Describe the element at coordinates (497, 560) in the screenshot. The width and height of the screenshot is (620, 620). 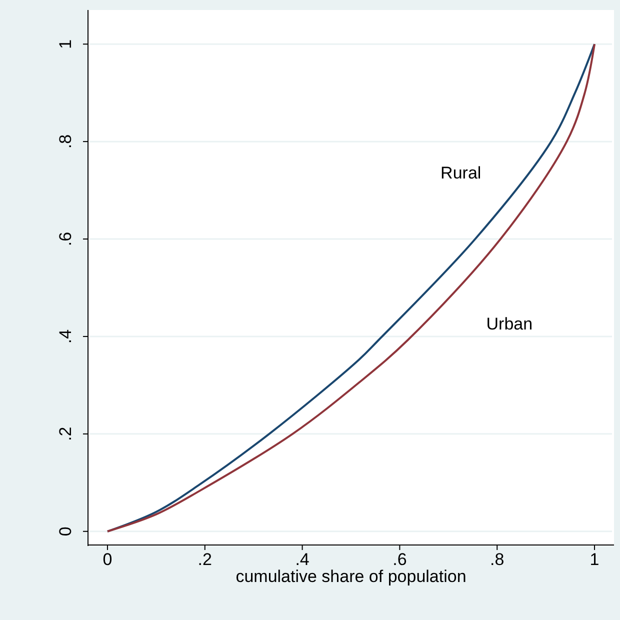
I see `x-tick-label: .8` at that location.